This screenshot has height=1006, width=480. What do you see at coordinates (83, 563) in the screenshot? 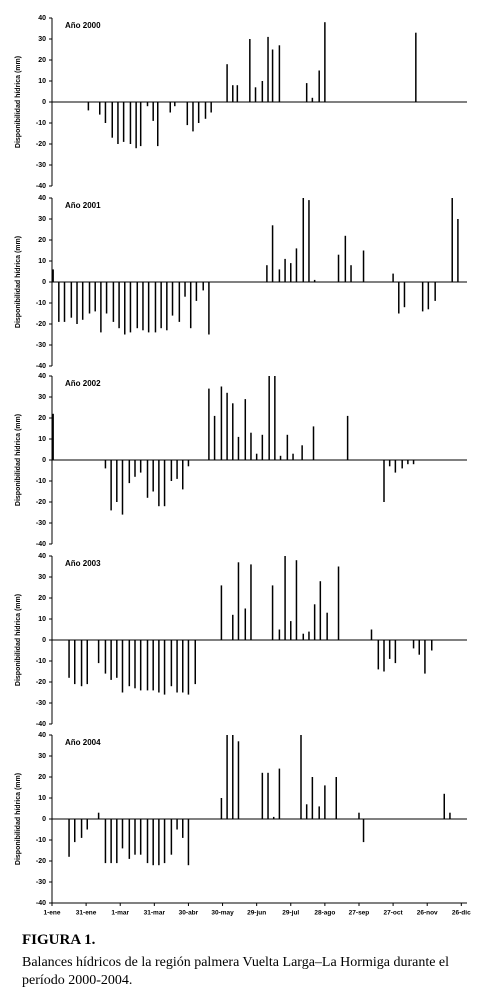
I see `panel-title: Año 2003` at bounding box center [83, 563].